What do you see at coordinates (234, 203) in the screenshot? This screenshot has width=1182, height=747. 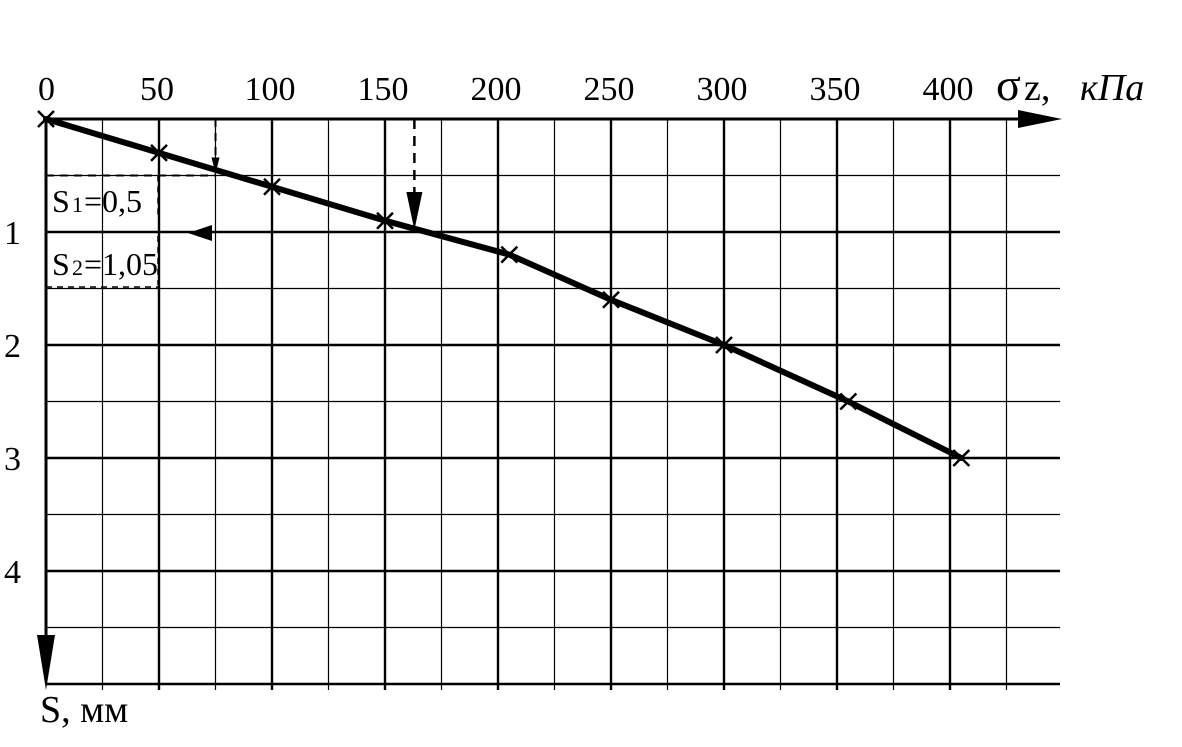 I see `annotations` at bounding box center [234, 203].